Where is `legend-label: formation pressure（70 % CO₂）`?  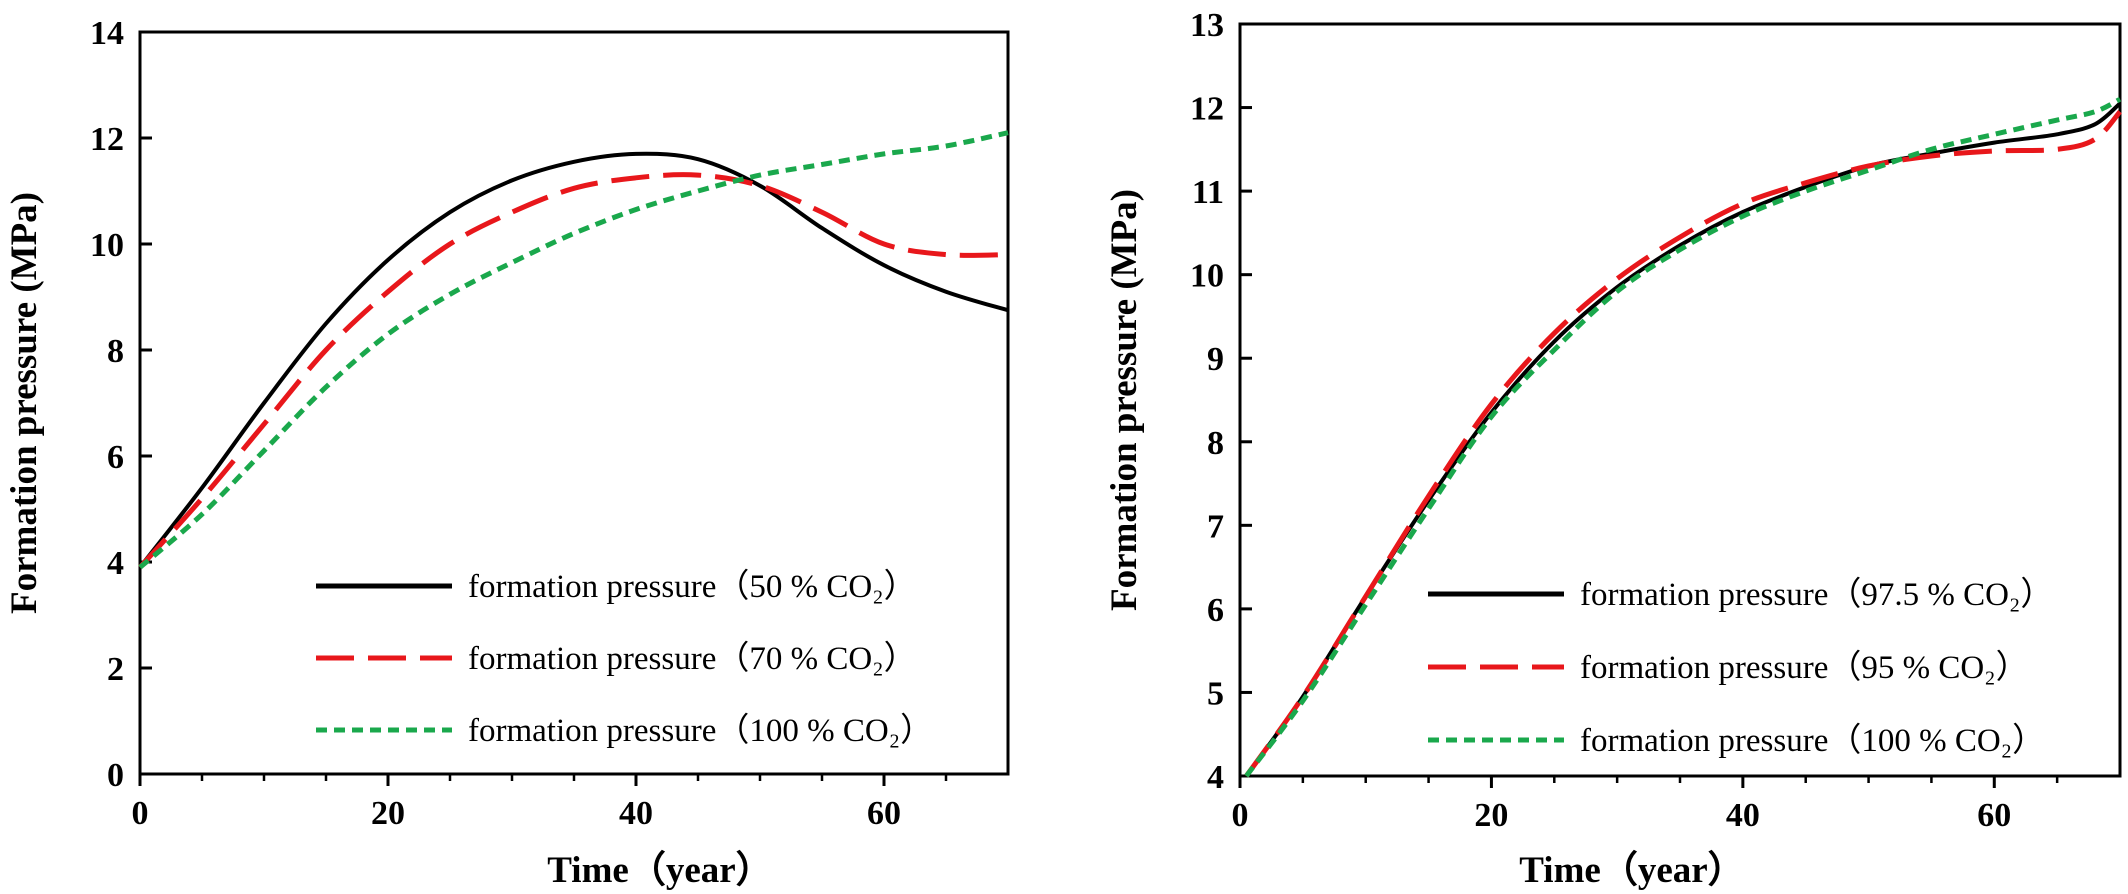 legend-label: formation pressure（70 % CO₂） is located at coordinates (692, 659).